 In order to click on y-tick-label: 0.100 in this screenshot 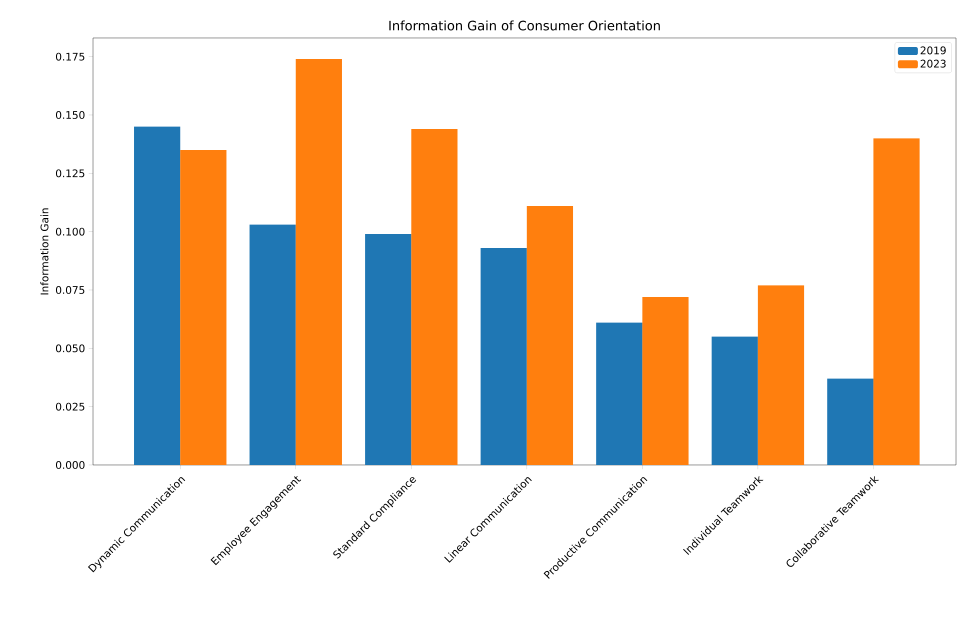, I will do `click(70, 232)`.